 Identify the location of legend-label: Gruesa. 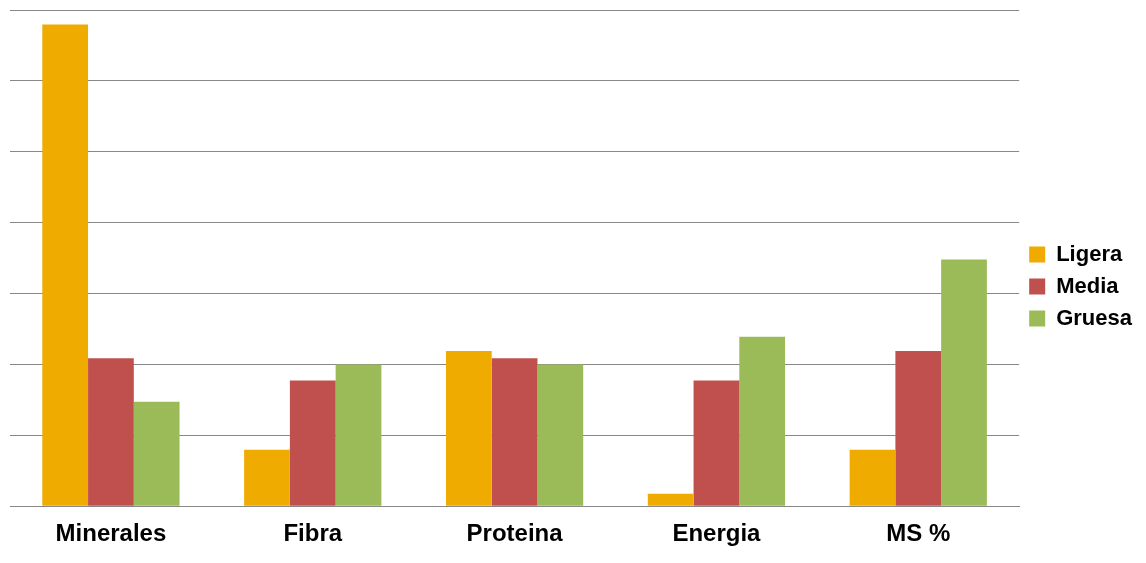
(1094, 317).